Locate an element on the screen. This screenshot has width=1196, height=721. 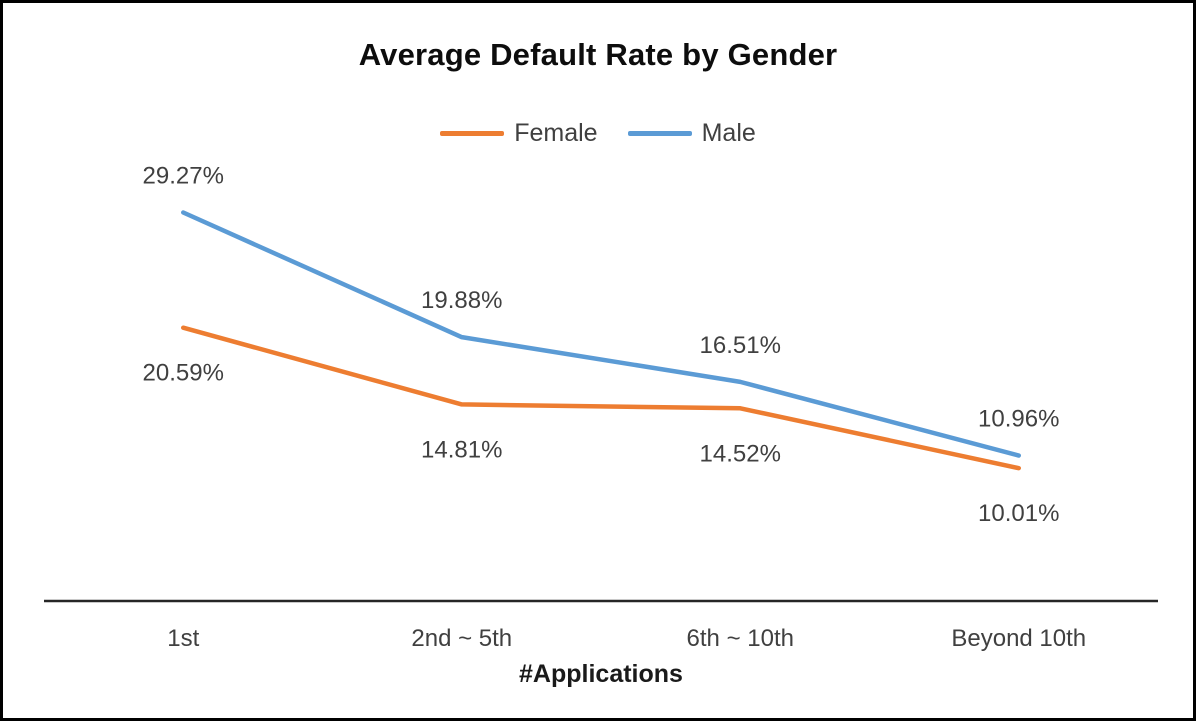
data-label-male: 19.88% is located at coordinates (461, 300).